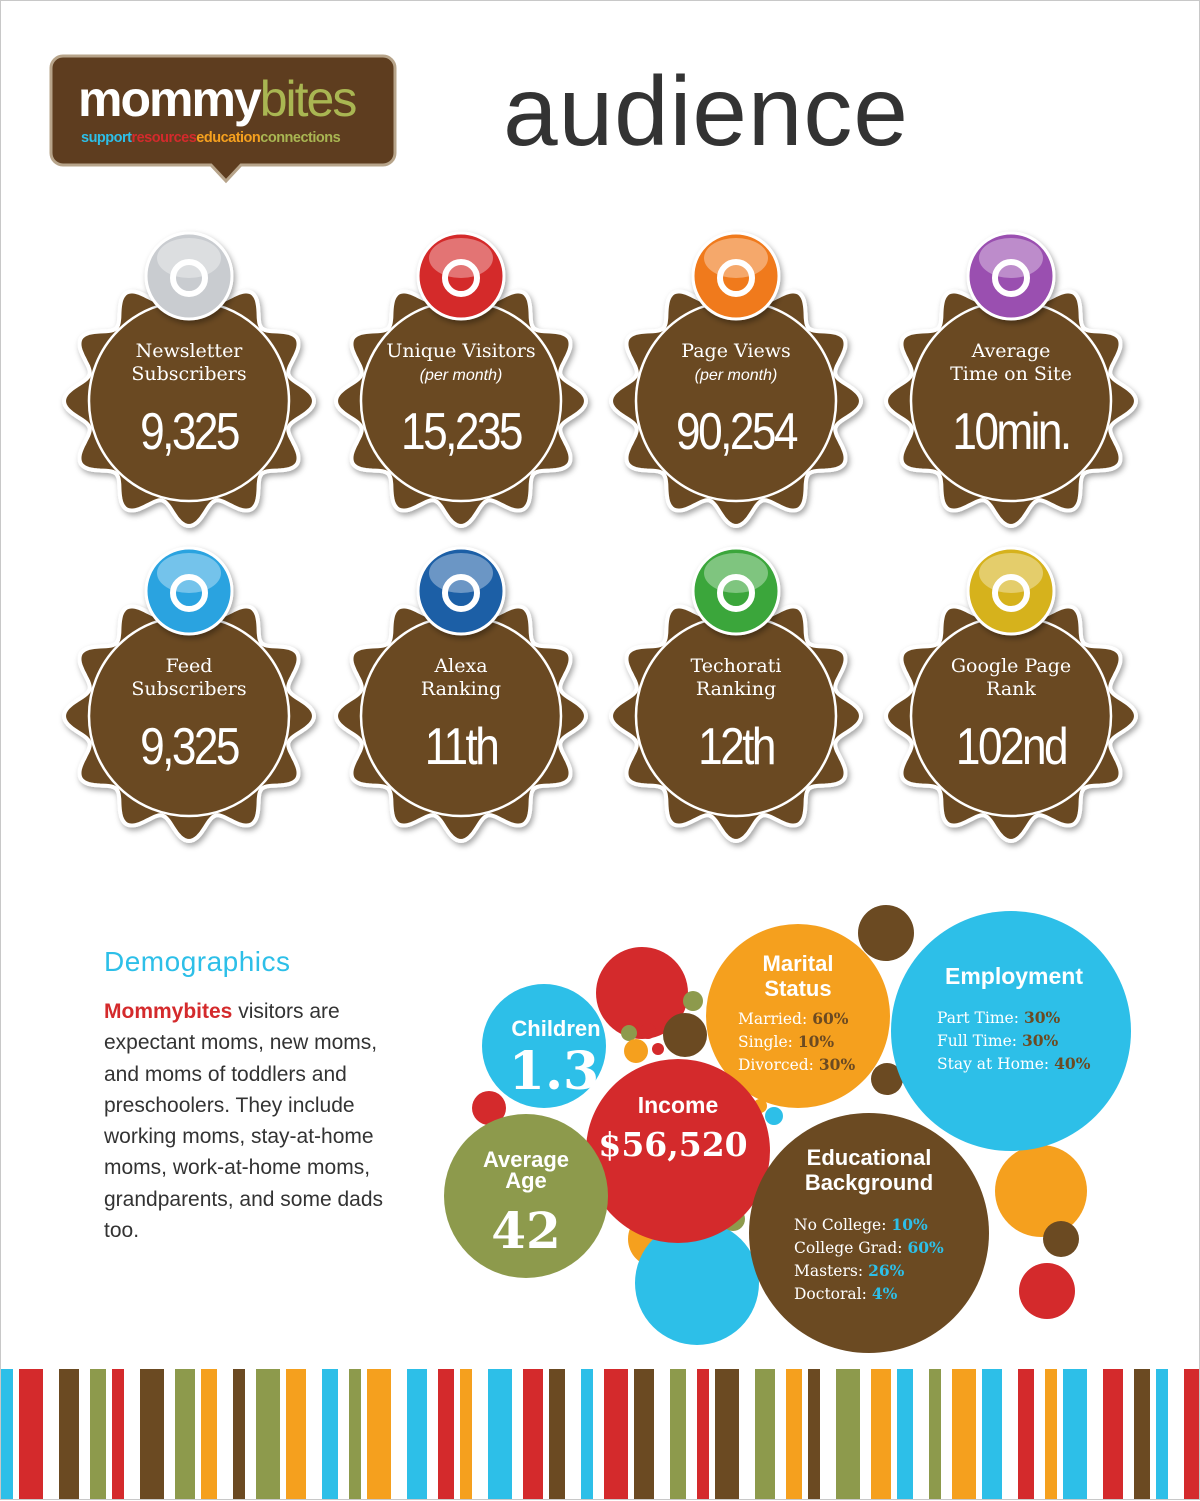 The image size is (1200, 1501). I want to click on bubble-title: Children, so click(555, 1028).